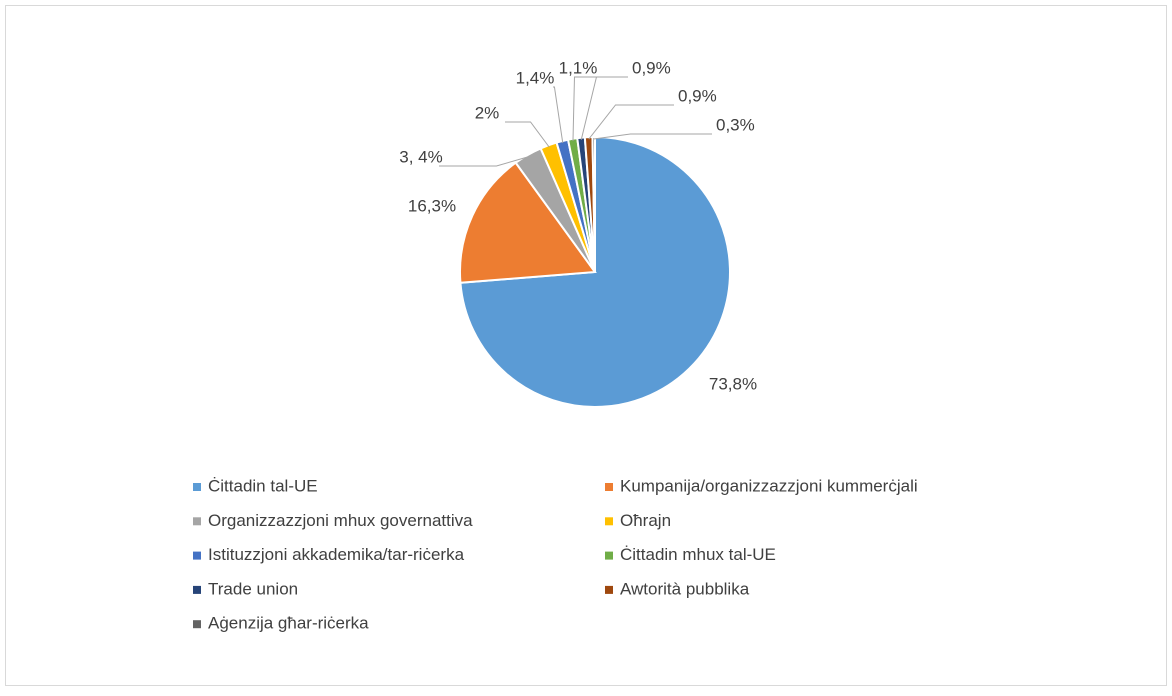  What do you see at coordinates (432, 205) in the screenshot?
I see `data-label: 16,3%` at bounding box center [432, 205].